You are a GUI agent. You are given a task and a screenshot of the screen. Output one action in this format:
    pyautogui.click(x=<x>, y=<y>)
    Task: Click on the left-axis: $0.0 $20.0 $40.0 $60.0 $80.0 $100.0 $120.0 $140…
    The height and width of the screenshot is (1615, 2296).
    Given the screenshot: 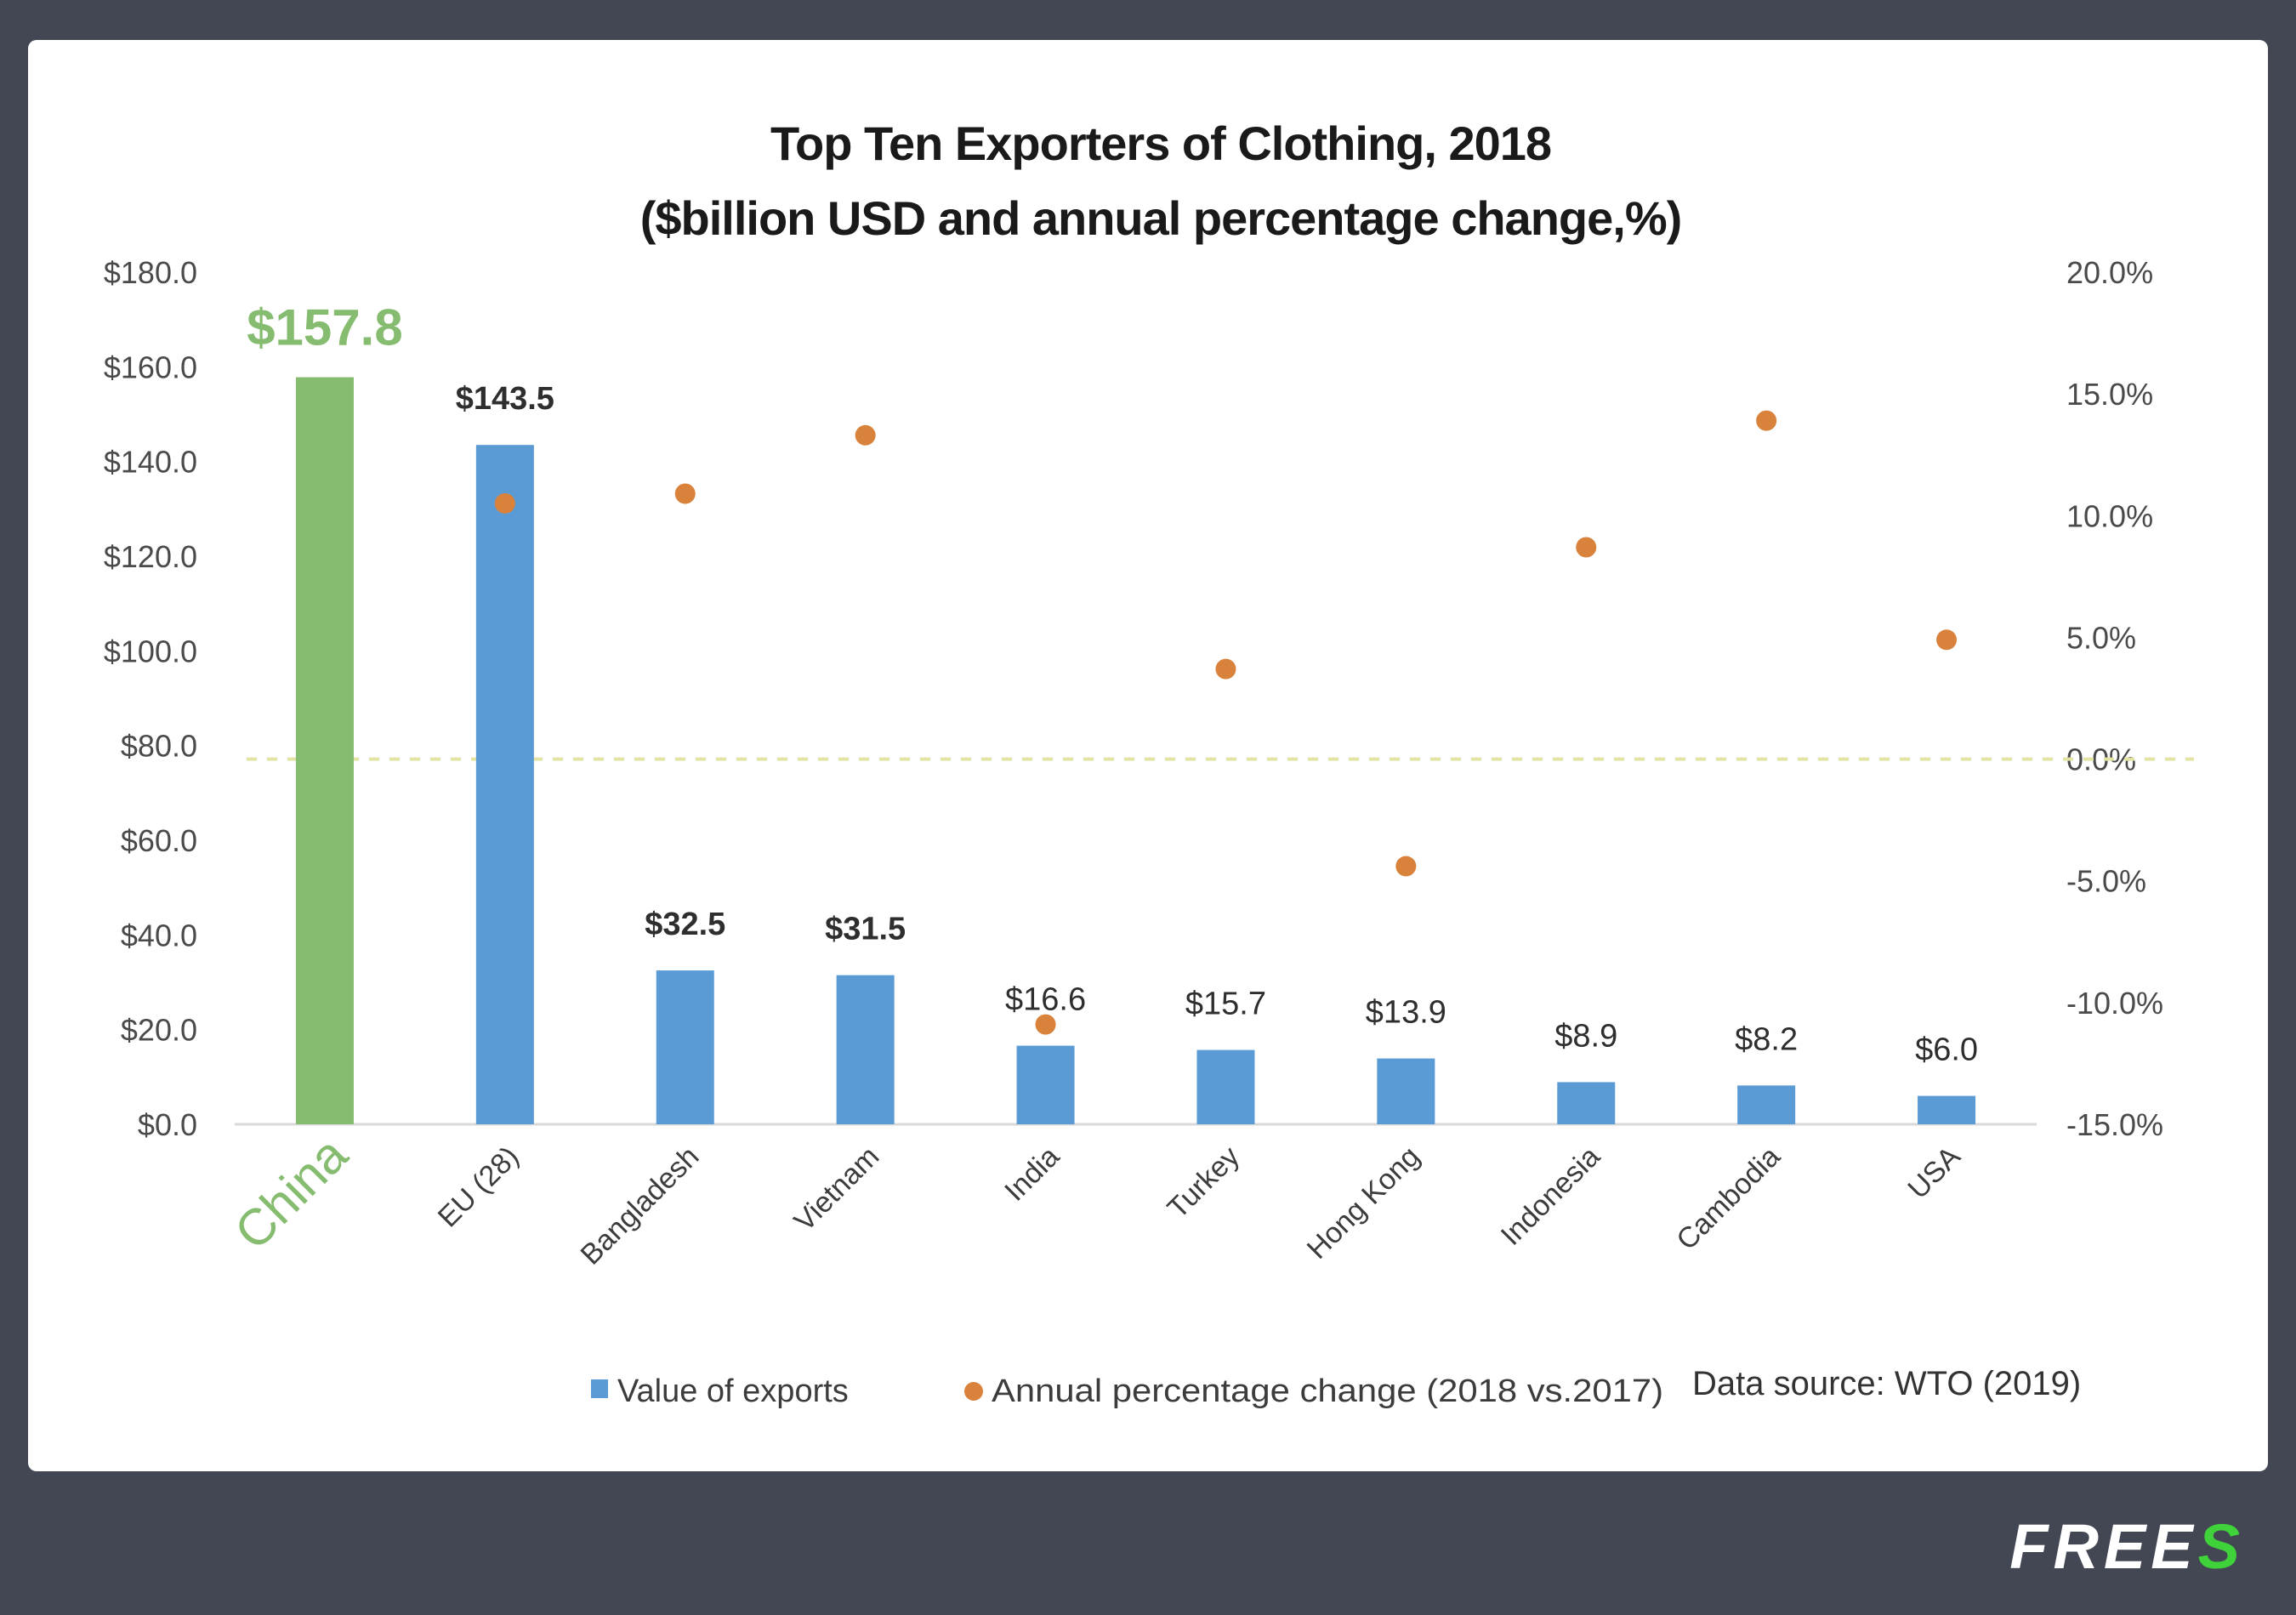 What is the action you would take?
    pyautogui.click(x=150, y=698)
    